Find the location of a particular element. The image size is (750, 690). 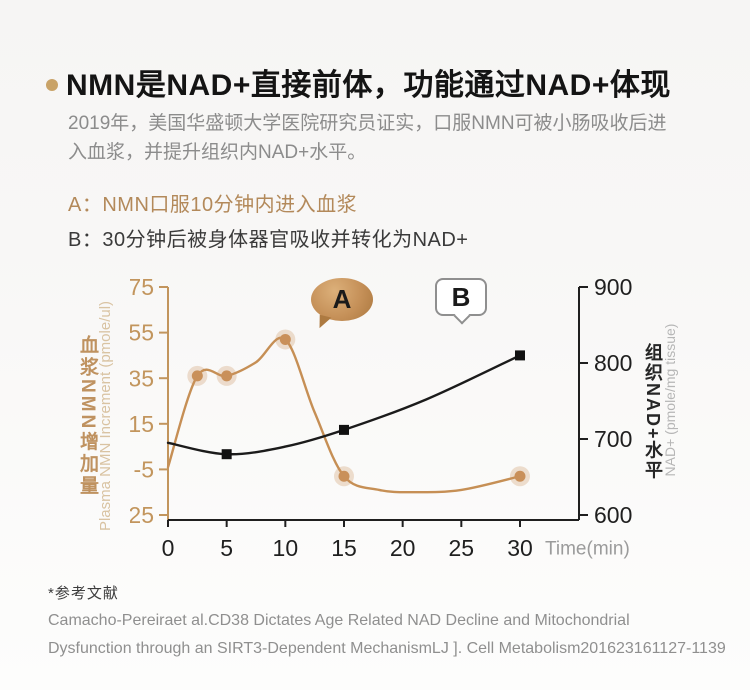

annotation-a-label: A is located at coordinates (342, 299).